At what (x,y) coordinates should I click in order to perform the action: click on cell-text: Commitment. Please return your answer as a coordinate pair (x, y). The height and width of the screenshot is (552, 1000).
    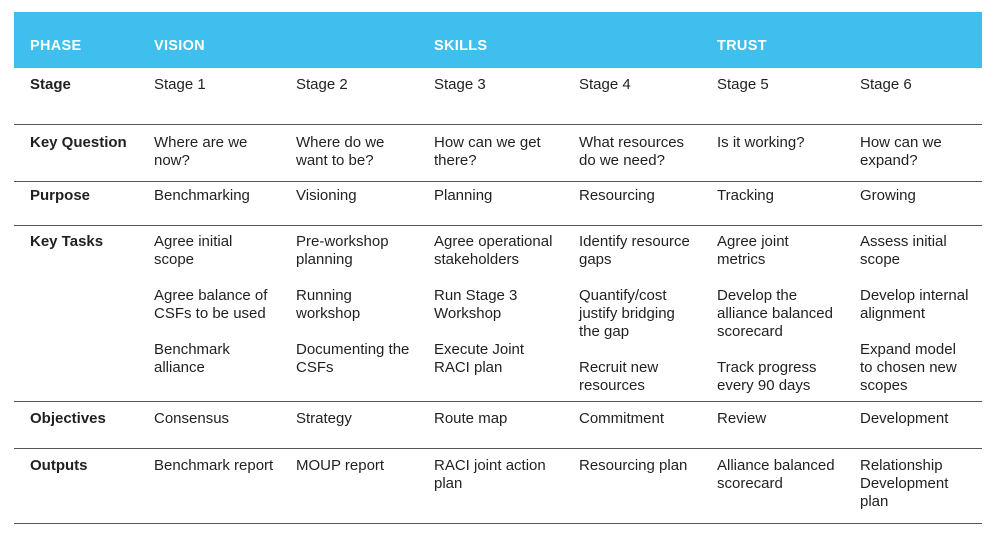
    Looking at the image, I should click on (622, 418).